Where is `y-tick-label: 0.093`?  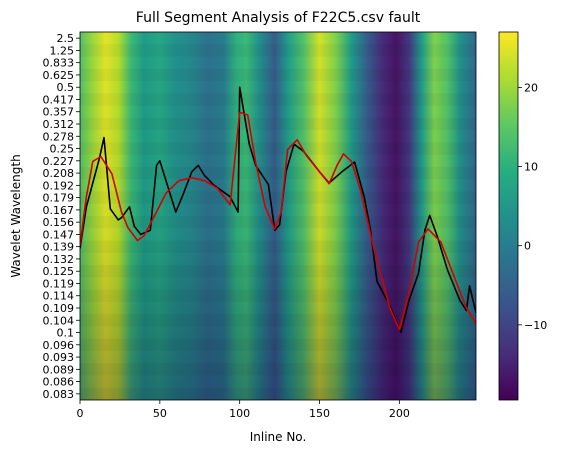
y-tick-label: 0.093 is located at coordinates (59, 357).